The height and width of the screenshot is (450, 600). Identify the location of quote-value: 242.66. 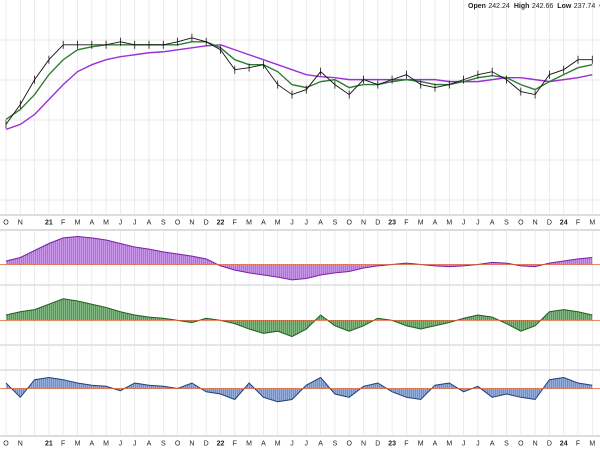
(543, 6).